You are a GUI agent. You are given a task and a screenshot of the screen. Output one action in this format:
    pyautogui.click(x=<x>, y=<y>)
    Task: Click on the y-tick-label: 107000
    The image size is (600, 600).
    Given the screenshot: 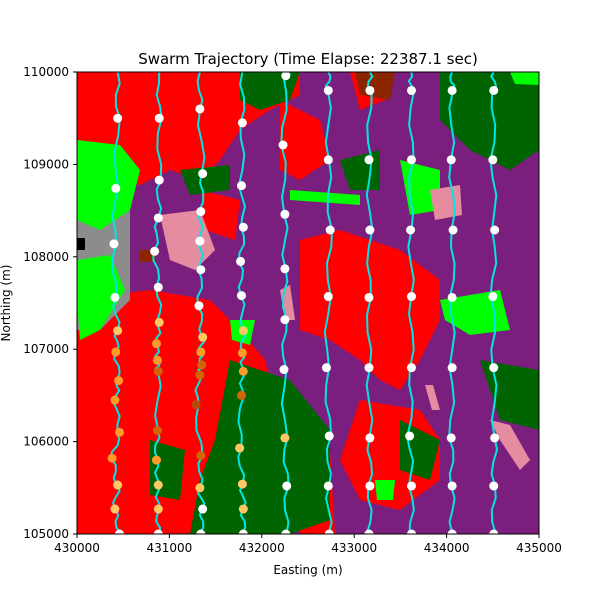 What is the action you would take?
    pyautogui.click(x=46, y=349)
    